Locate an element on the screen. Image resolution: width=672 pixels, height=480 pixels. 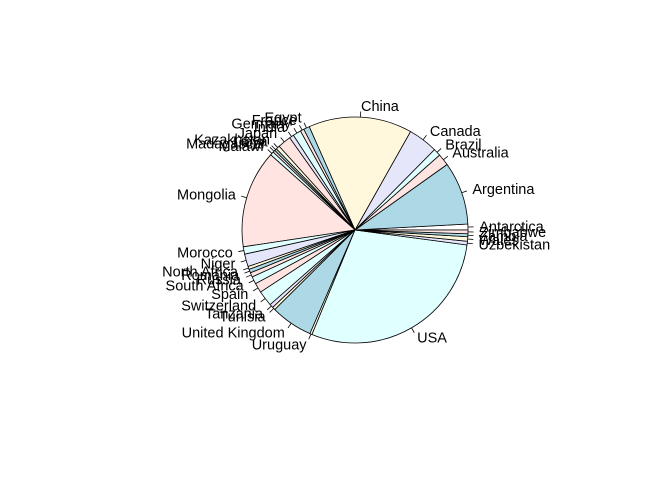
label-russia: Russia is located at coordinates (219, 280).